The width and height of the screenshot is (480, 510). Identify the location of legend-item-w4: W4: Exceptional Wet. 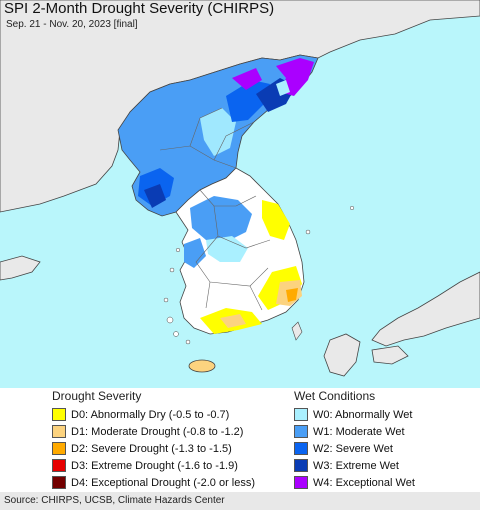
(384, 482).